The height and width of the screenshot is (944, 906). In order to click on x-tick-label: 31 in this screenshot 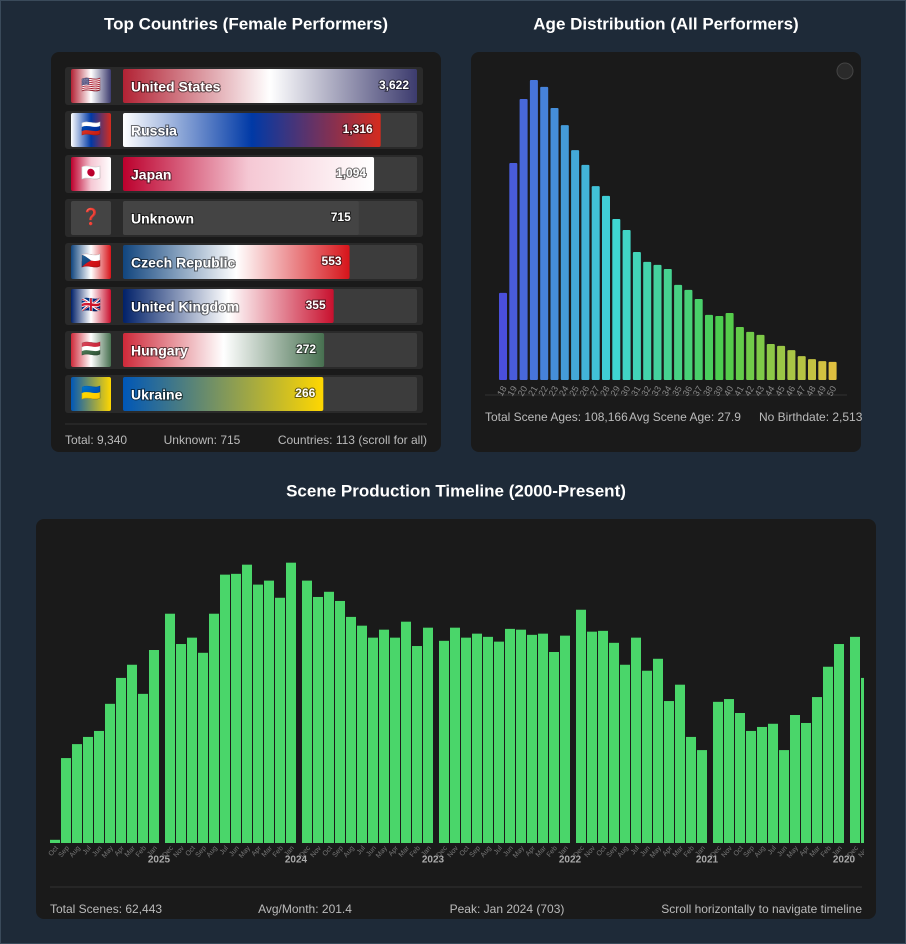, I will do `click(636, 391)`.